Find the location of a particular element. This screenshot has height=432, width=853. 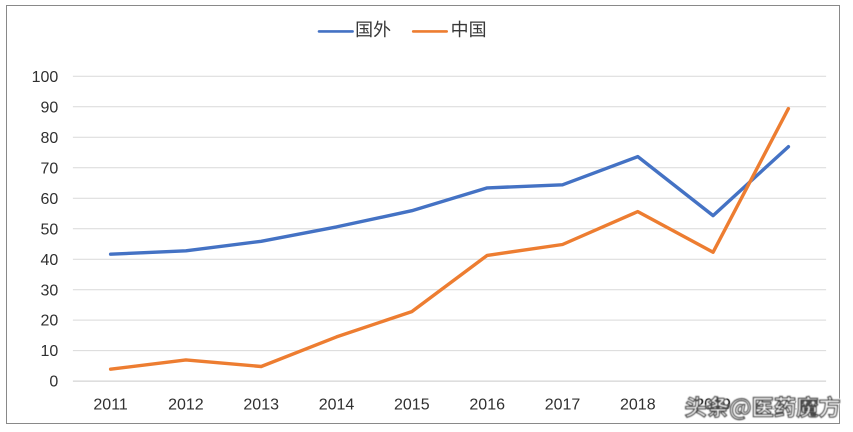

svg-text: 90 is located at coordinates (50, 107).